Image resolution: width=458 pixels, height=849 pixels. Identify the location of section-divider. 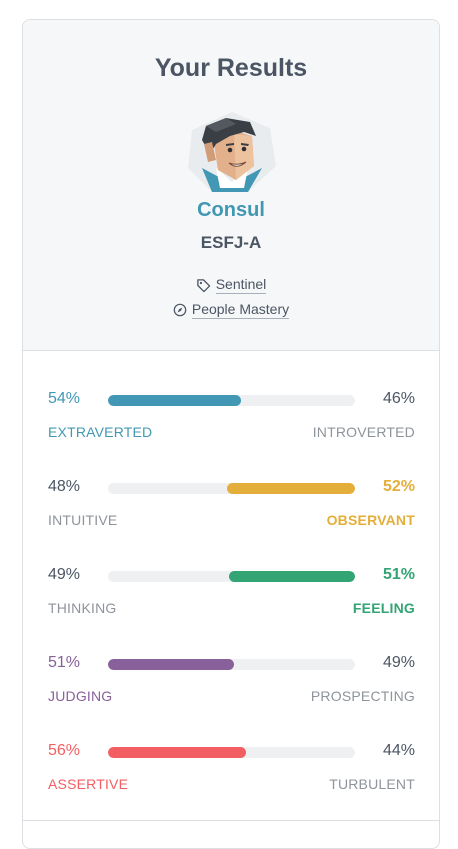
(231, 820).